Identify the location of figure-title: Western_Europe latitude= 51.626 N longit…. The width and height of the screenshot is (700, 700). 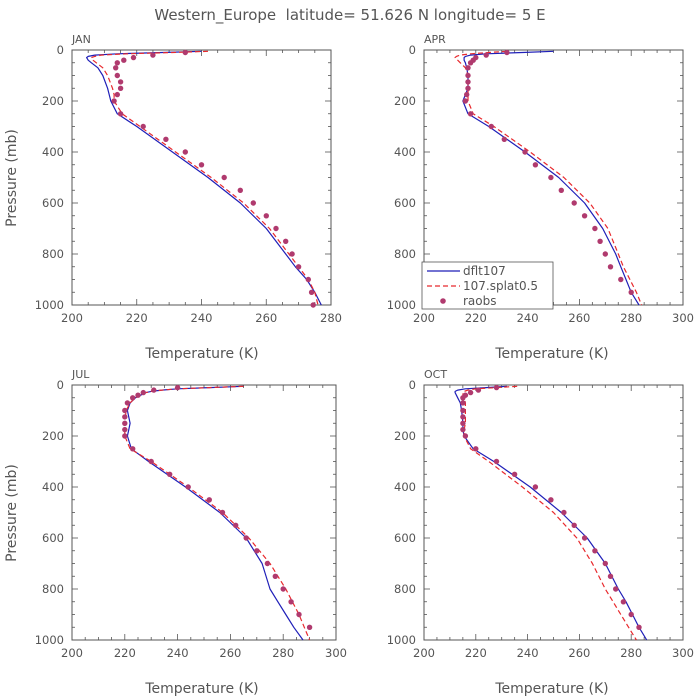
(349, 15).